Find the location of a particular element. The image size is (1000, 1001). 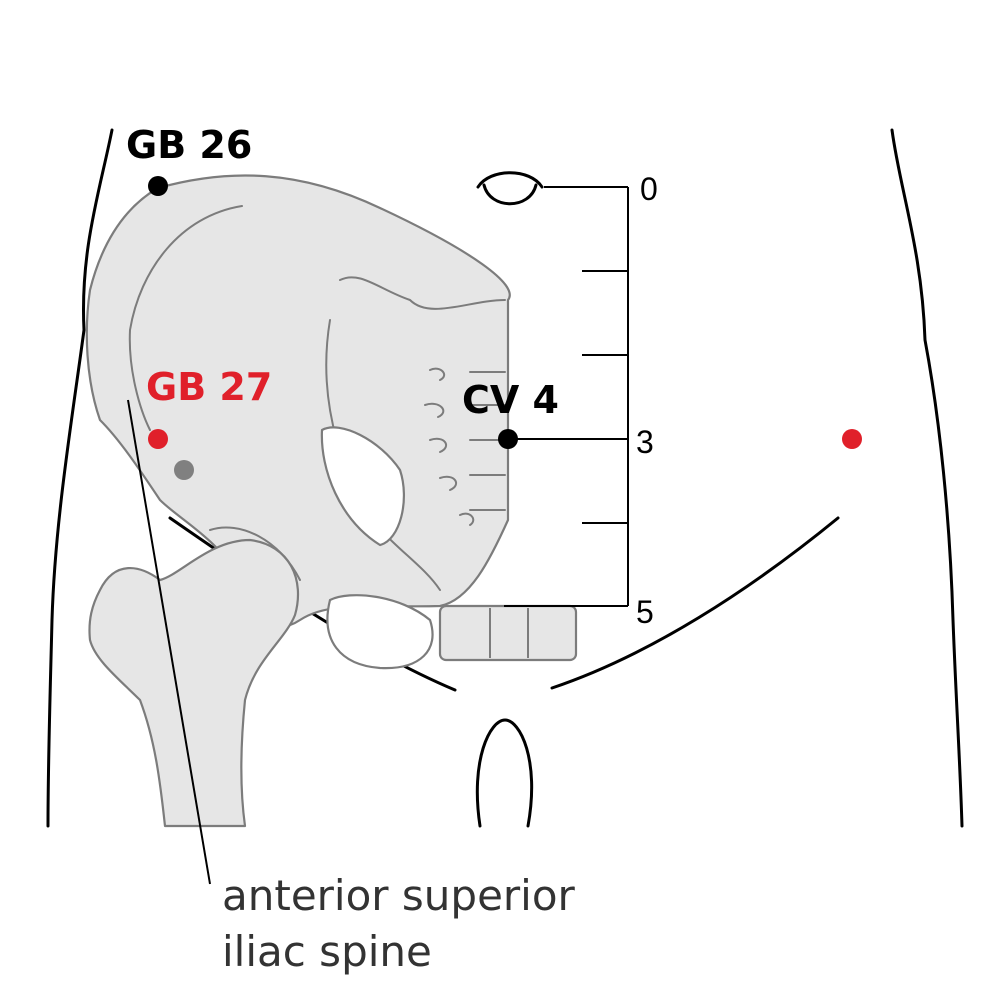

scale-label-5: 5 is located at coordinates (645, 612).